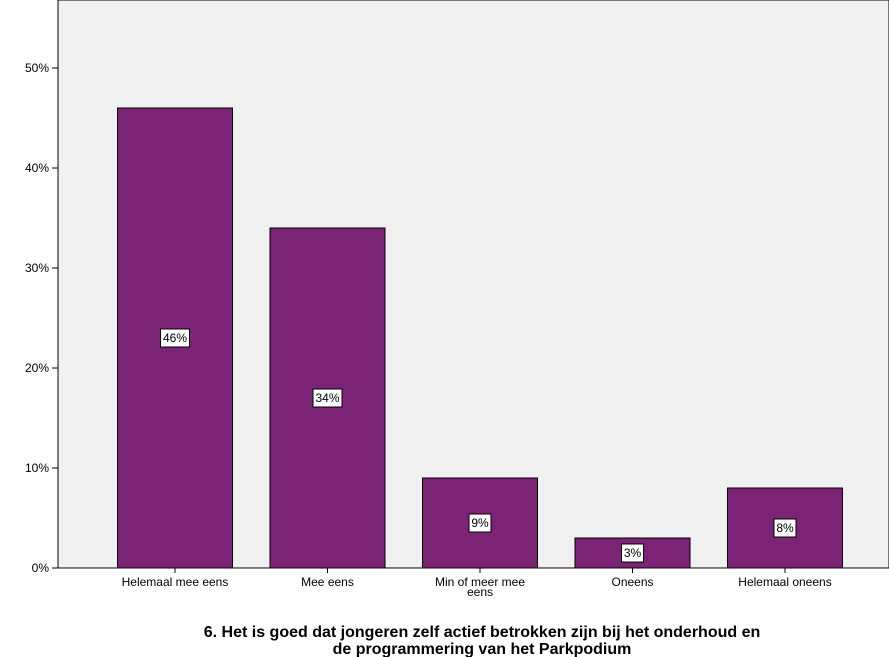  I want to click on x-category-label: Oneens, so click(632, 582).